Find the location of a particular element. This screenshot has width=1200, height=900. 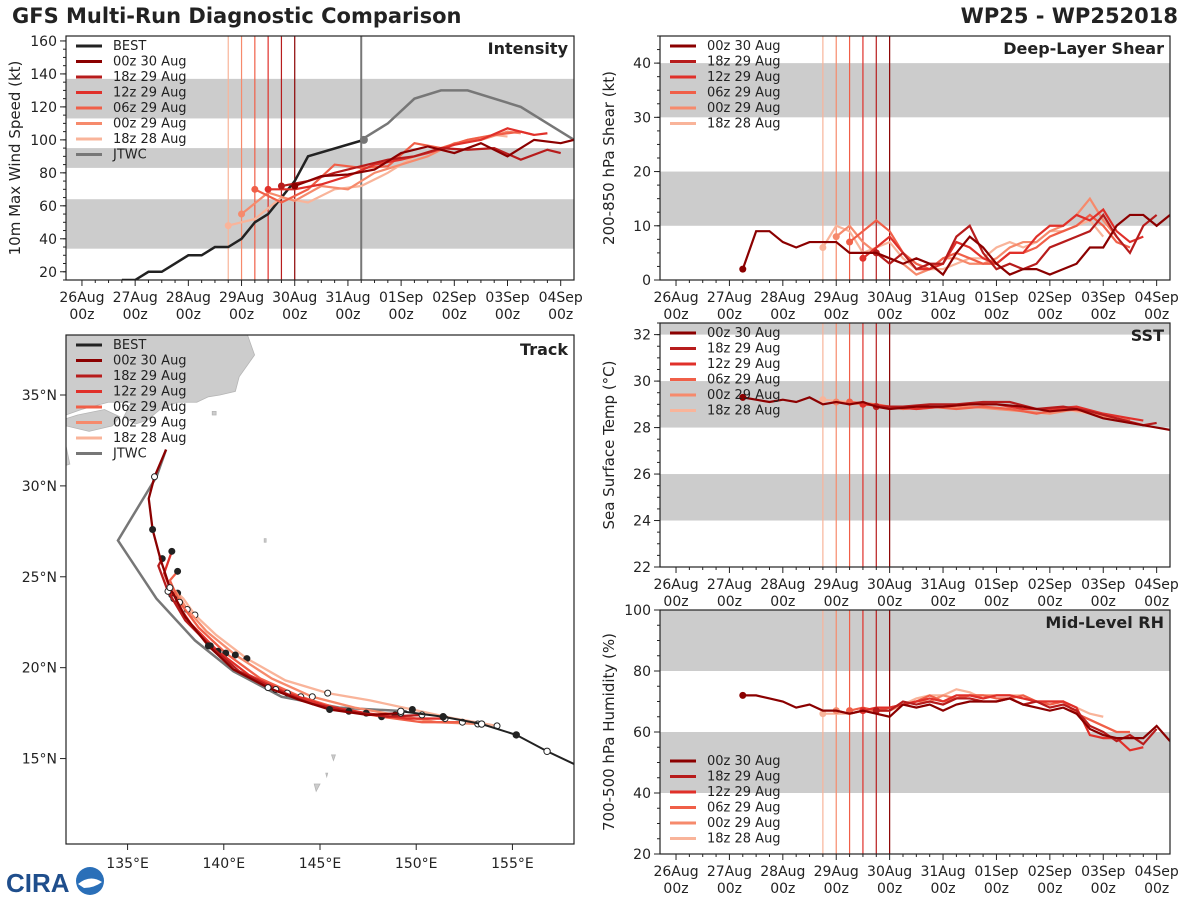

shear-legend-label-5: 18z 28 Aug is located at coordinates (744, 124).